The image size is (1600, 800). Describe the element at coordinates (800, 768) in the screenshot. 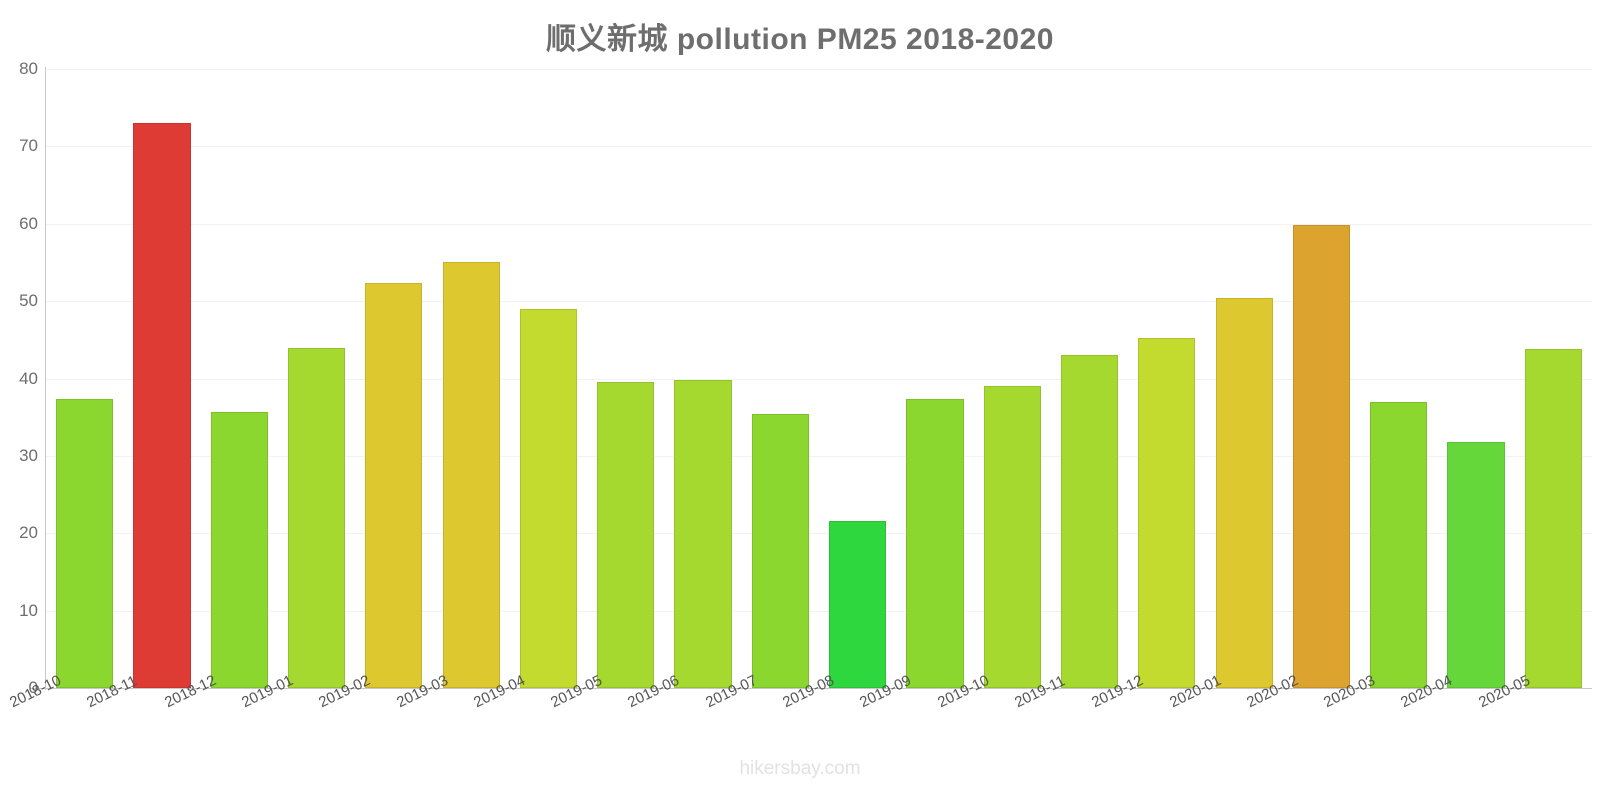

I see `source-watermark: hikersbay.com` at that location.